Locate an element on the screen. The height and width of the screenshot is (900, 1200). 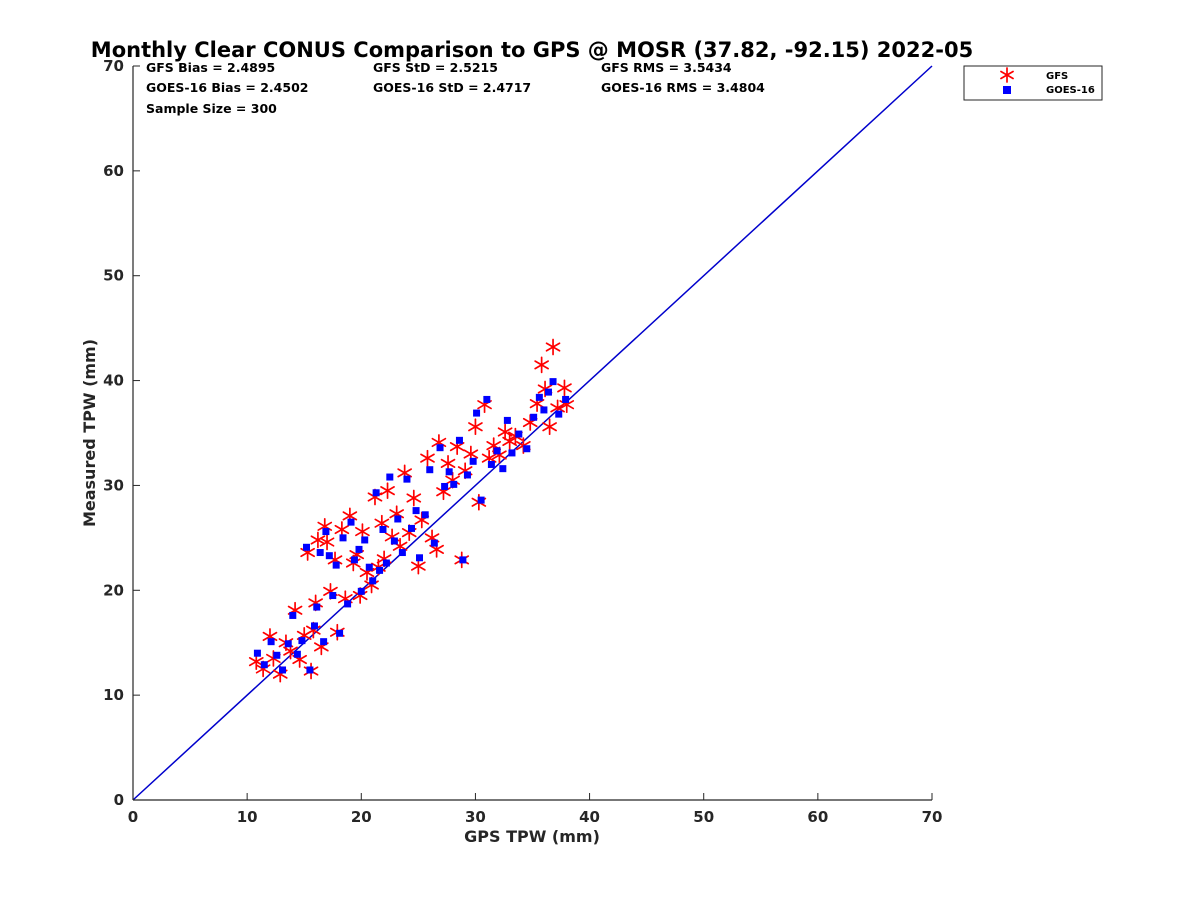
y-tick-label: 30 is located at coordinates (113, 485).